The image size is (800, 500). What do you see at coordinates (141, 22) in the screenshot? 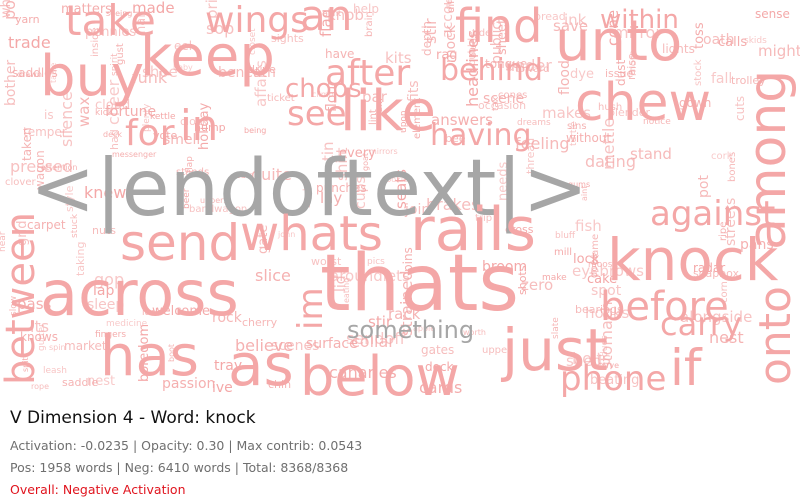
I see `cloud-word: hail` at bounding box center [141, 22].